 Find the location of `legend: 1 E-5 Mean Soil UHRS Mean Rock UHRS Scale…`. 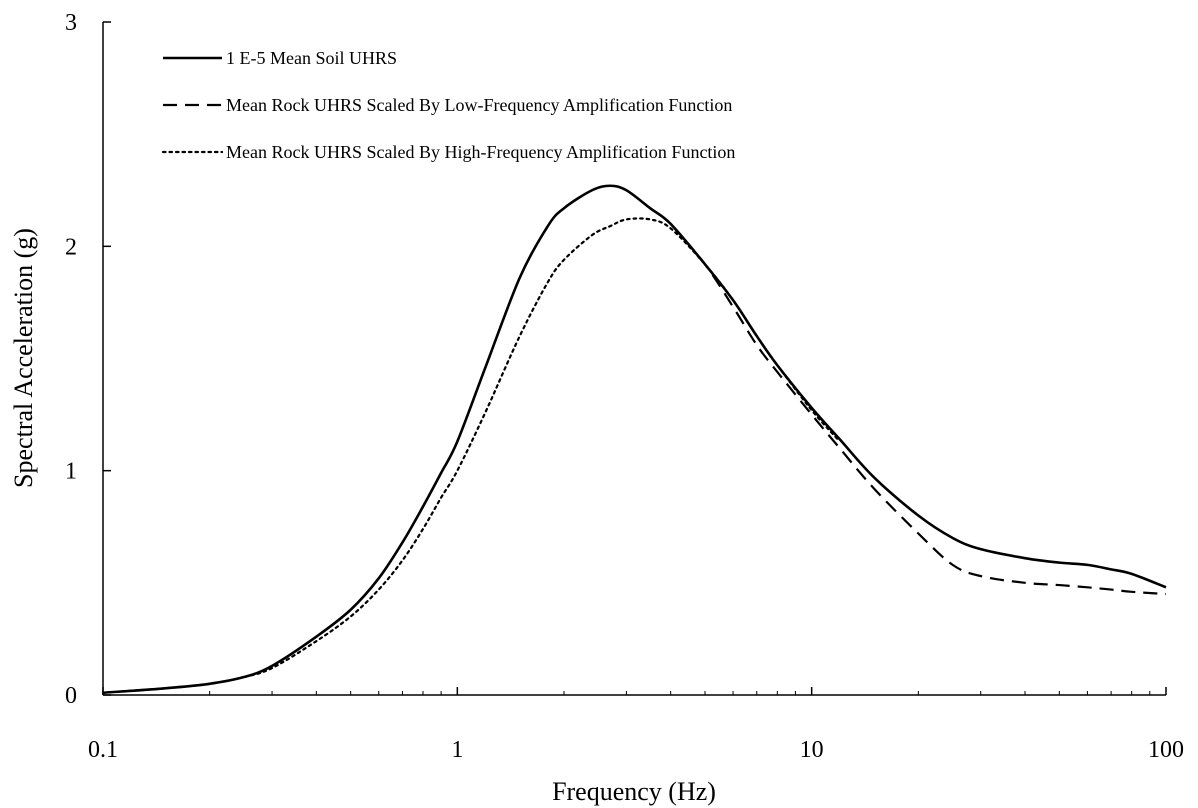

legend: 1 E-5 Mean Soil UHRS Mean Rock UHRS Scale… is located at coordinates (448, 105).